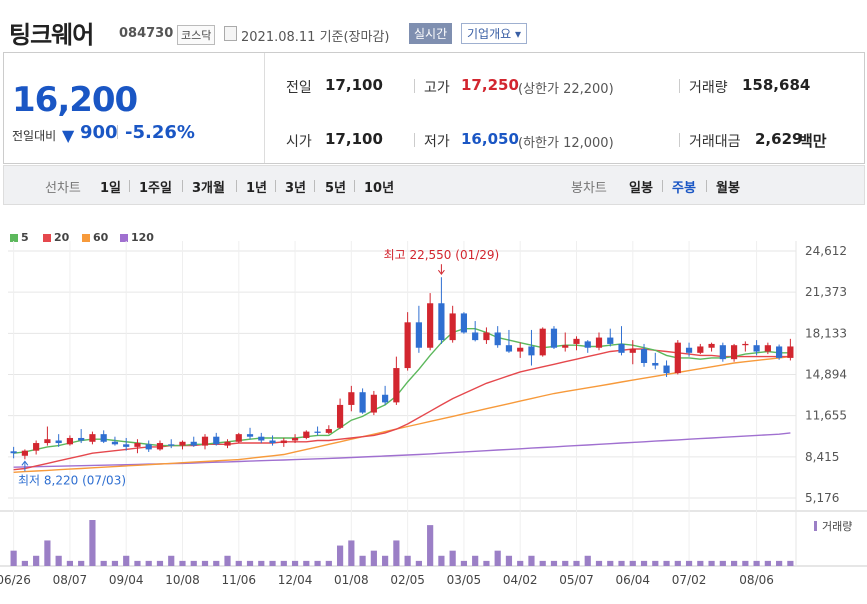  Describe the element at coordinates (296, 188) in the screenshot. I see `period-3y: 3년` at that location.